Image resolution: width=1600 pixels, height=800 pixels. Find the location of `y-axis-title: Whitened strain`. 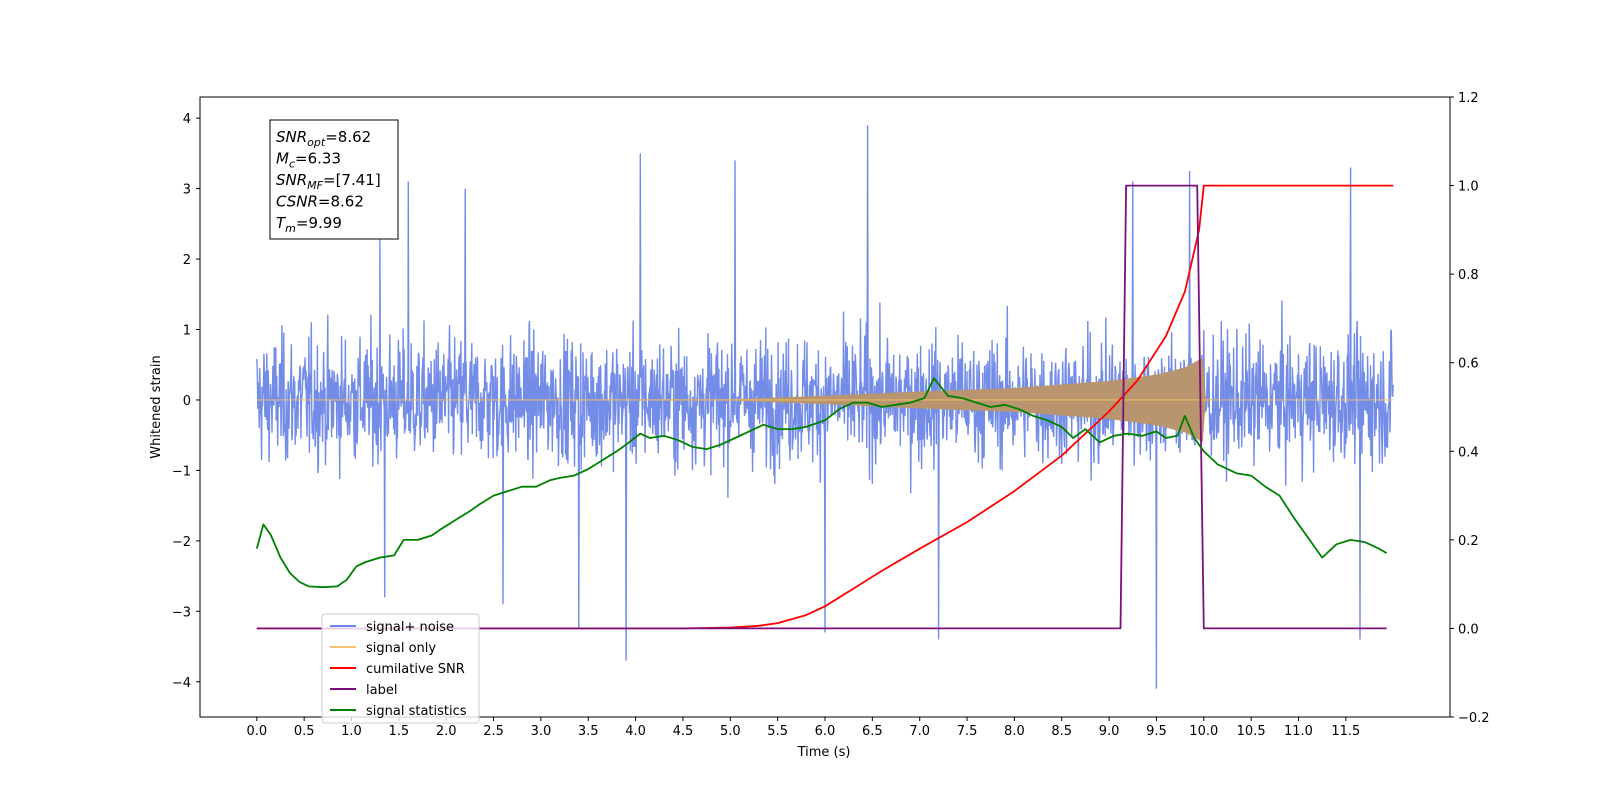

y-axis-title: Whitened strain is located at coordinates (156, 406).